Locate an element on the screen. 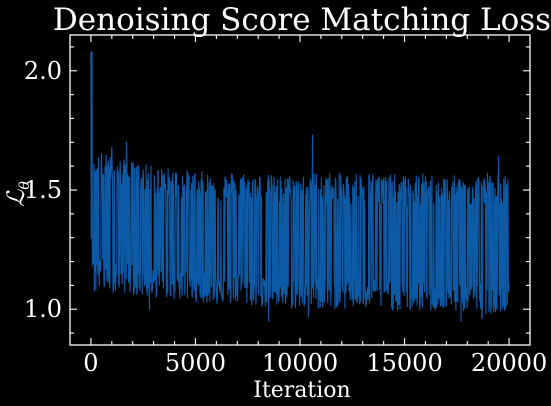 This screenshot has height=406, width=551. x-tick-label: 20000 is located at coordinates (509, 363).